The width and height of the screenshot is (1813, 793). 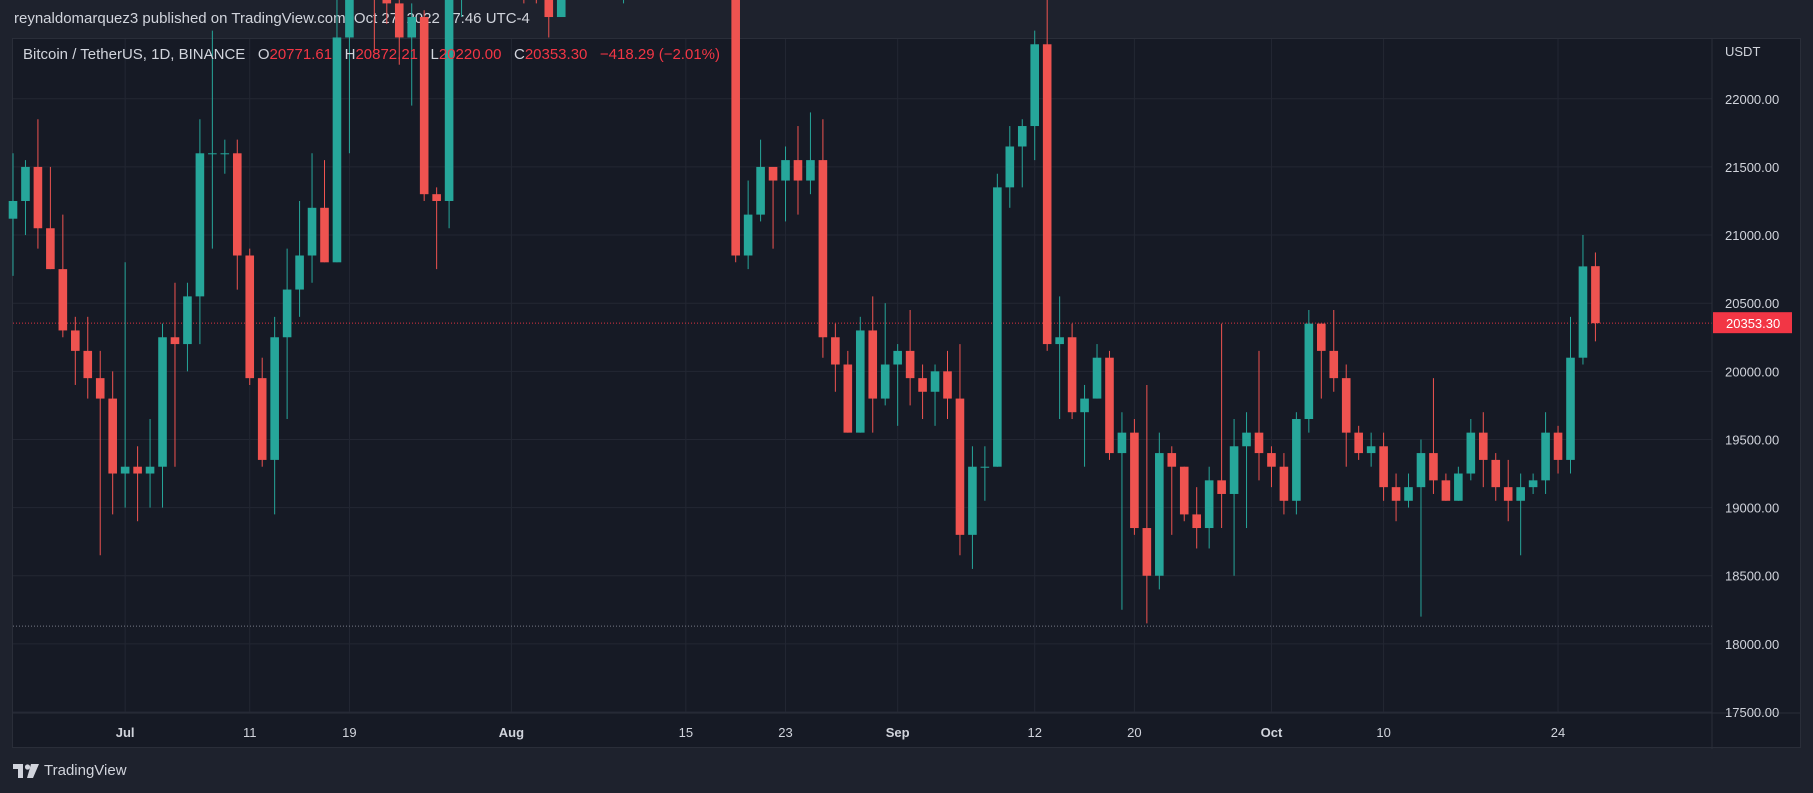 What do you see at coordinates (1383, 732) in the screenshot?
I see `time-axis-label: 10` at bounding box center [1383, 732].